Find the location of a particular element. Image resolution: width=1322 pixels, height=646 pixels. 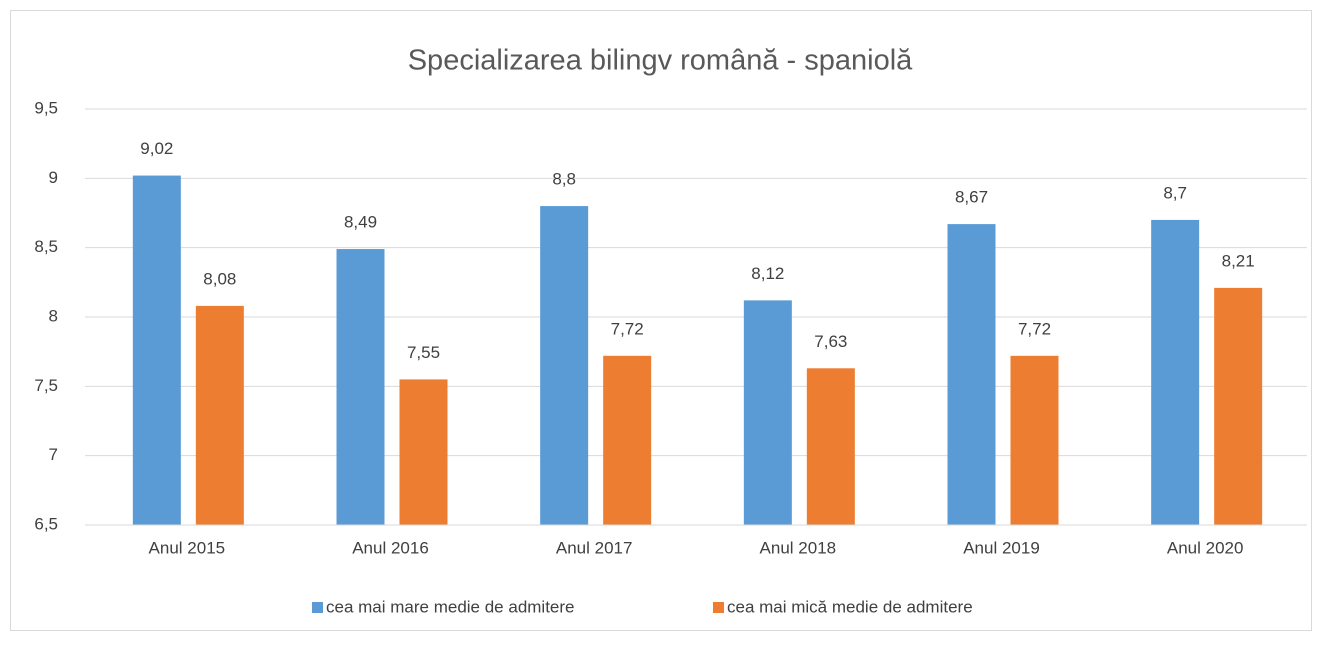

y-tick-label: 8 is located at coordinates (53, 315).